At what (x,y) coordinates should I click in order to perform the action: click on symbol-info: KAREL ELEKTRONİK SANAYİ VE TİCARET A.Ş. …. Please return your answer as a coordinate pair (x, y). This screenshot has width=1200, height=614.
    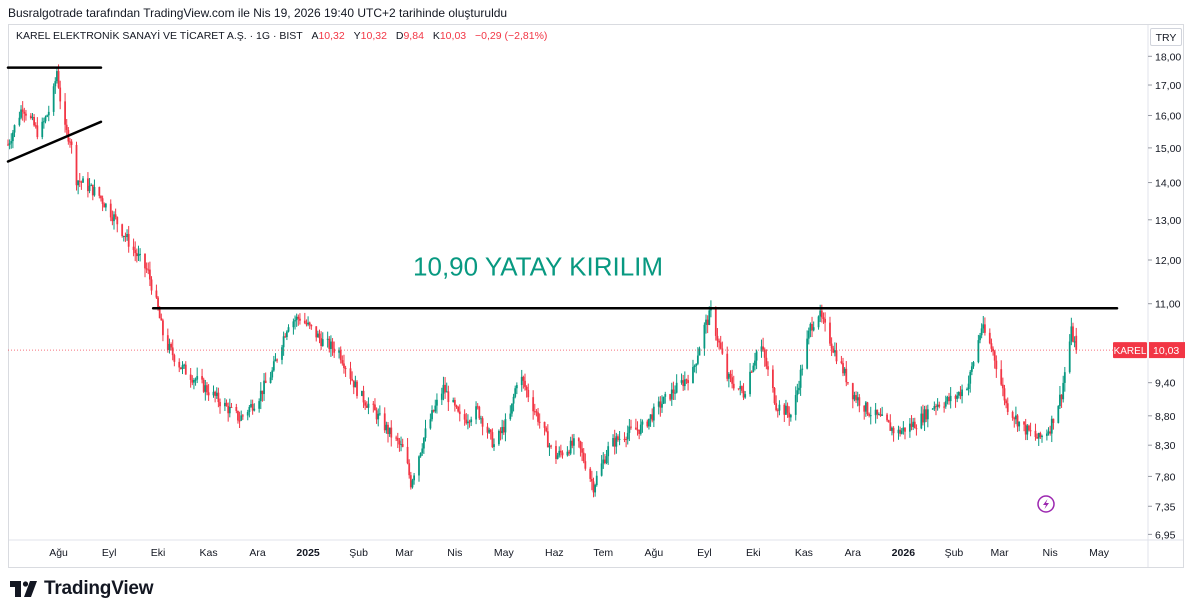
    Looking at the image, I should click on (159, 36).